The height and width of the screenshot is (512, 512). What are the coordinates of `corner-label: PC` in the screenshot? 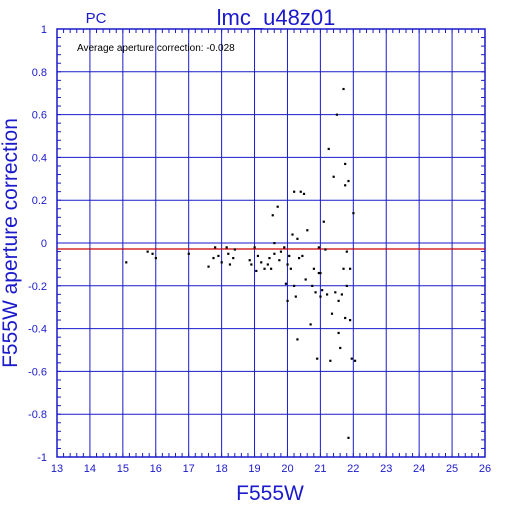 It's located at (96, 18).